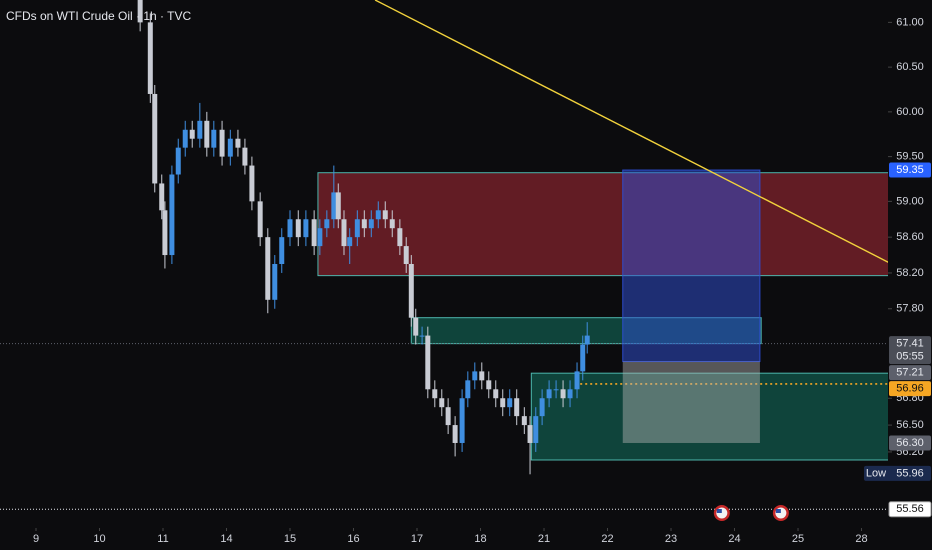  Describe the element at coordinates (544, 539) in the screenshot. I see `x-tick-label: 21` at that location.